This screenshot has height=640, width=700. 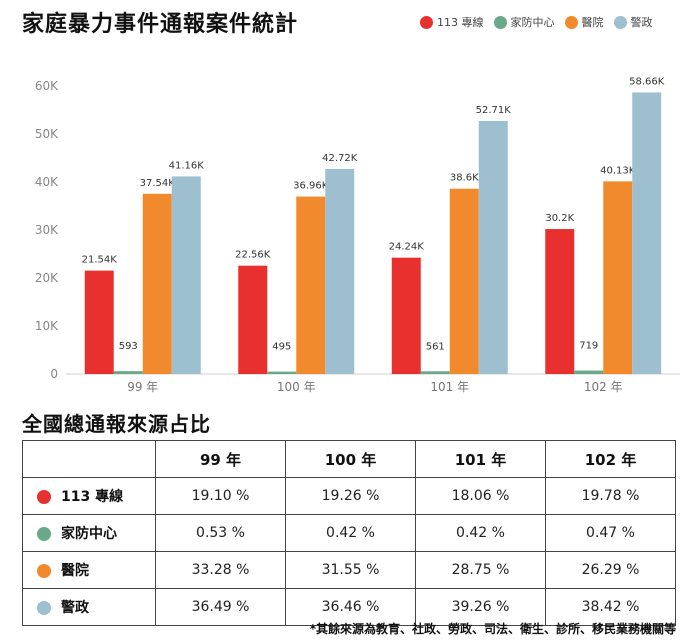 I want to click on data-label: 30.2K, so click(x=559, y=218).